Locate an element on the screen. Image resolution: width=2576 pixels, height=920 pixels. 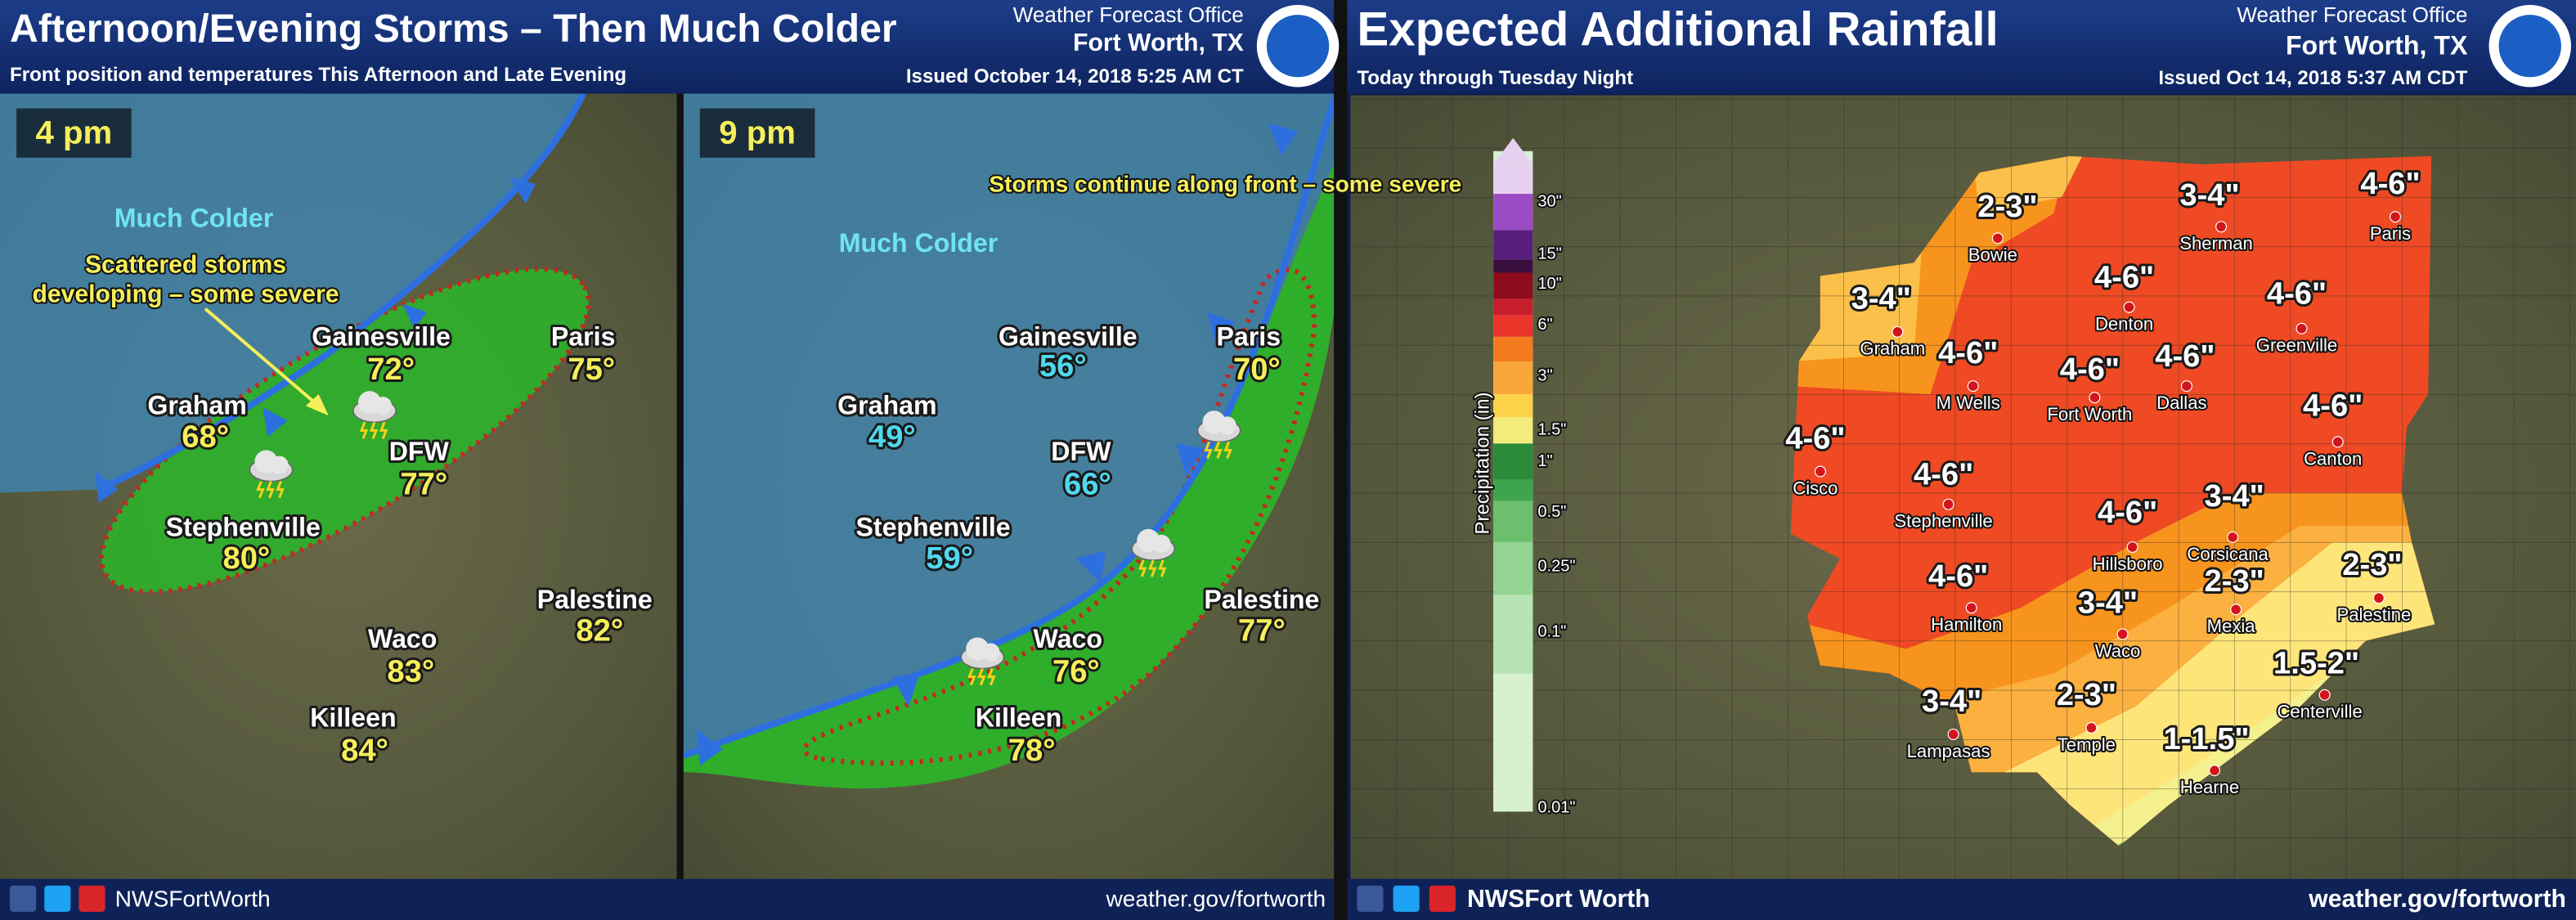
legend-tick-label: 10" is located at coordinates (1549, 284).